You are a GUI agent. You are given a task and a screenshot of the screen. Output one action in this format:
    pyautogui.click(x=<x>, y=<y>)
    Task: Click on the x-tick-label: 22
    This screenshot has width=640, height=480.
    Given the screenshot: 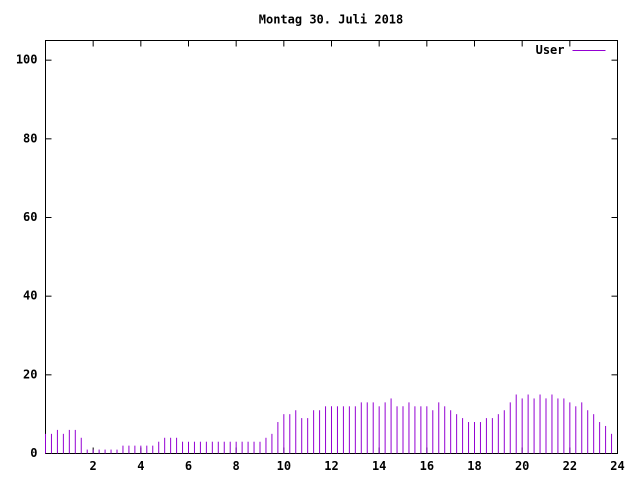 What is the action you would take?
    pyautogui.click(x=570, y=466)
    